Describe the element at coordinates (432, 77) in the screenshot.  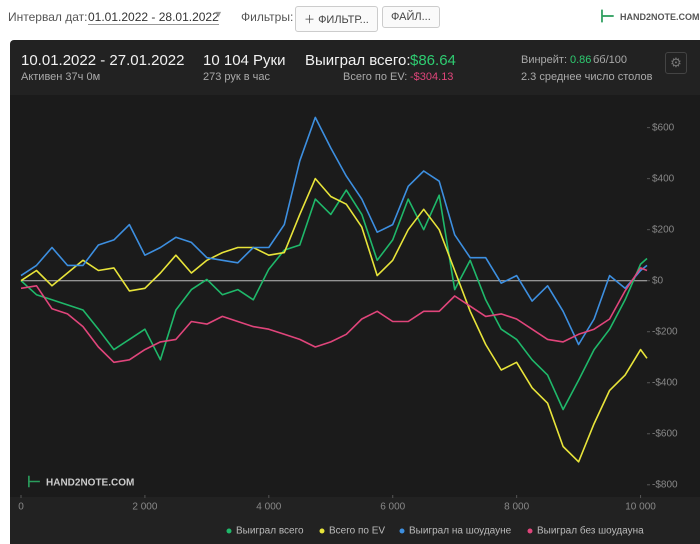
I see `ev-value: -$304.13` at that location.